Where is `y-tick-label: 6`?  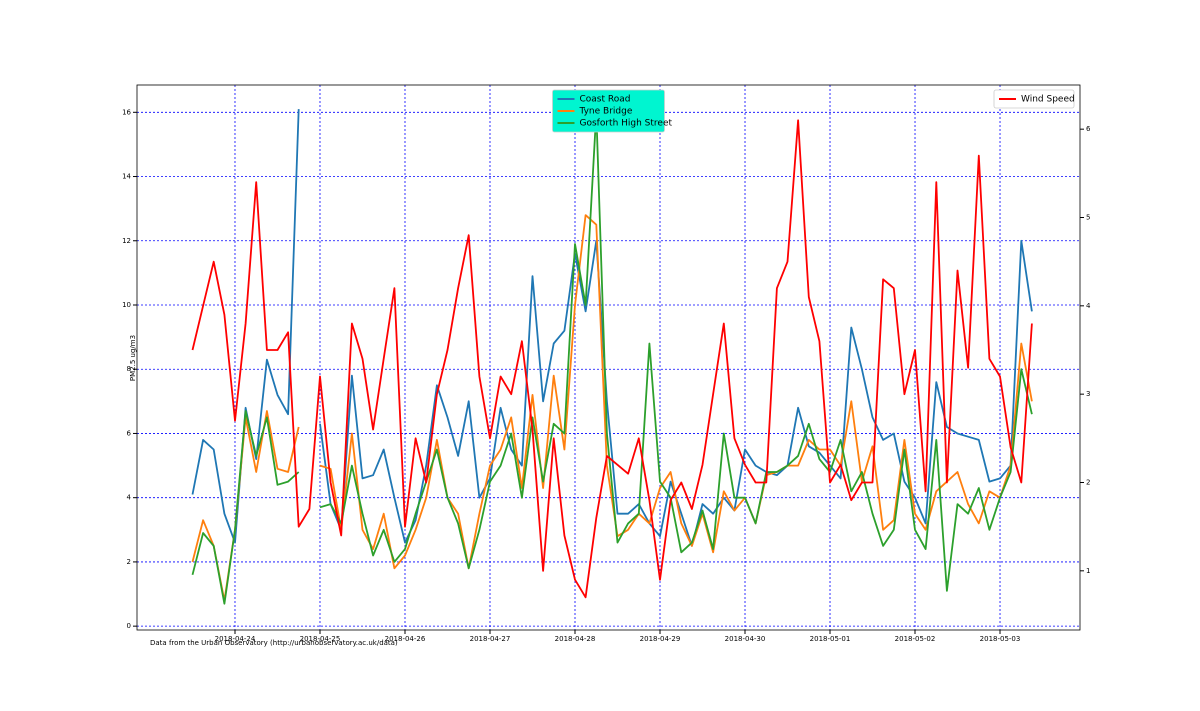 y-tick-label: 6 is located at coordinates (129, 433).